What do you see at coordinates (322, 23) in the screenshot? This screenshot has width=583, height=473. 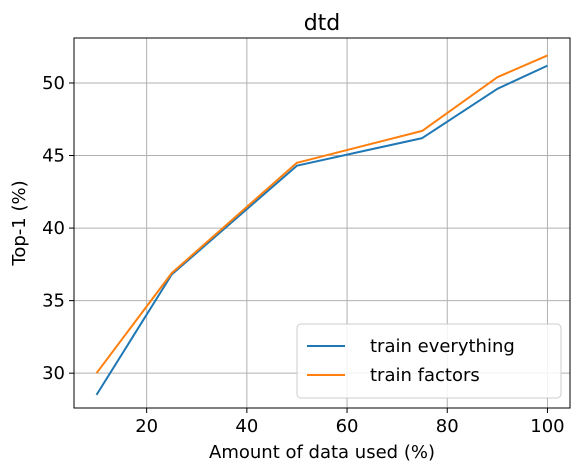 I see `chart-title: dtd` at bounding box center [322, 23].